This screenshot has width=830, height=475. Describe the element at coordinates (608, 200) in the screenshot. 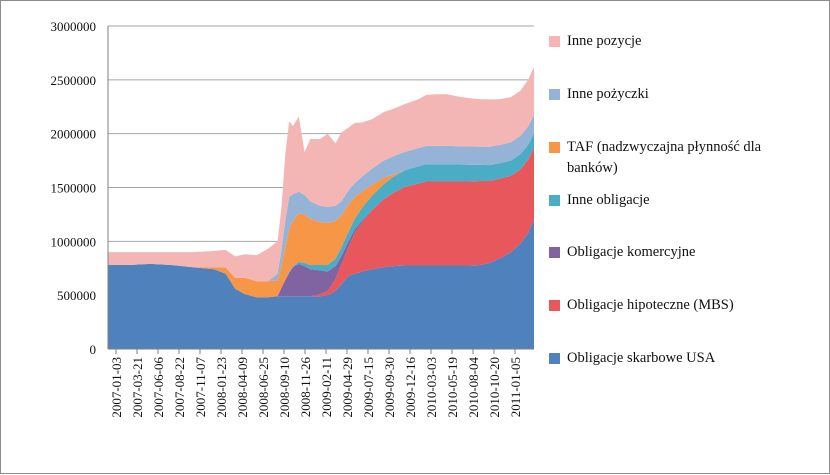

I see `legend-label: Inne obligacje` at that location.